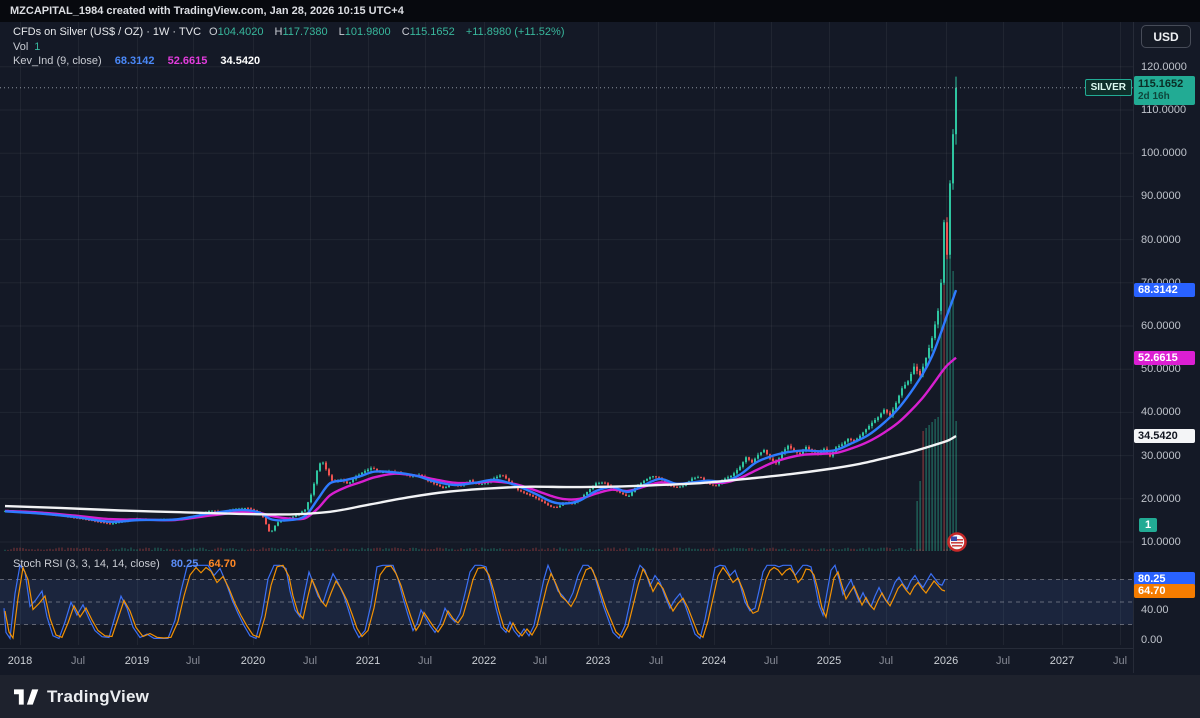 This screenshot has height=718, width=1200. What do you see at coordinates (1164, 435) in the screenshot?
I see `ma-slow-axis-badge: 34.5420` at bounding box center [1164, 435].